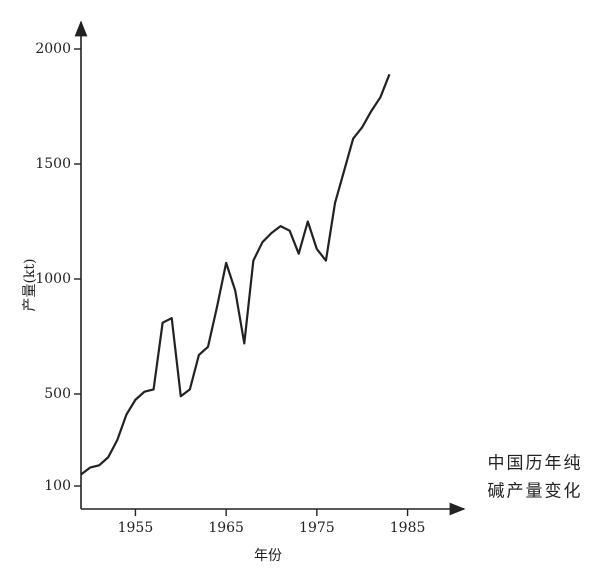 The image size is (600, 576). Describe the element at coordinates (535, 464) in the screenshot. I see `annotation: 中国历年纯` at that location.